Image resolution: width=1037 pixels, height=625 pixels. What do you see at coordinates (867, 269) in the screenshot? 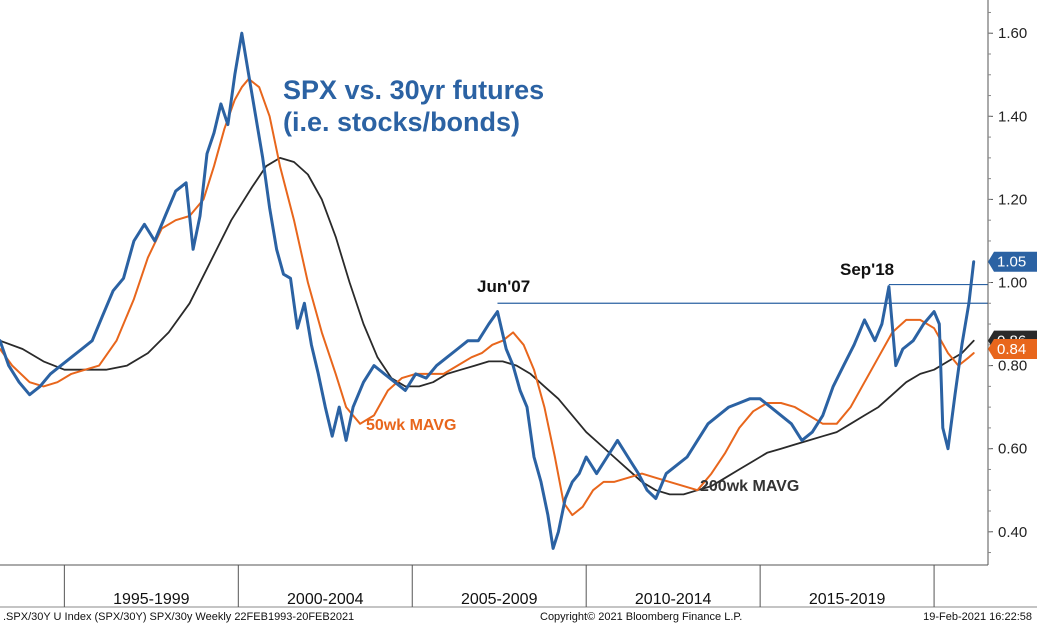
I see `annotation-sep18: Sep'18` at bounding box center [867, 269].